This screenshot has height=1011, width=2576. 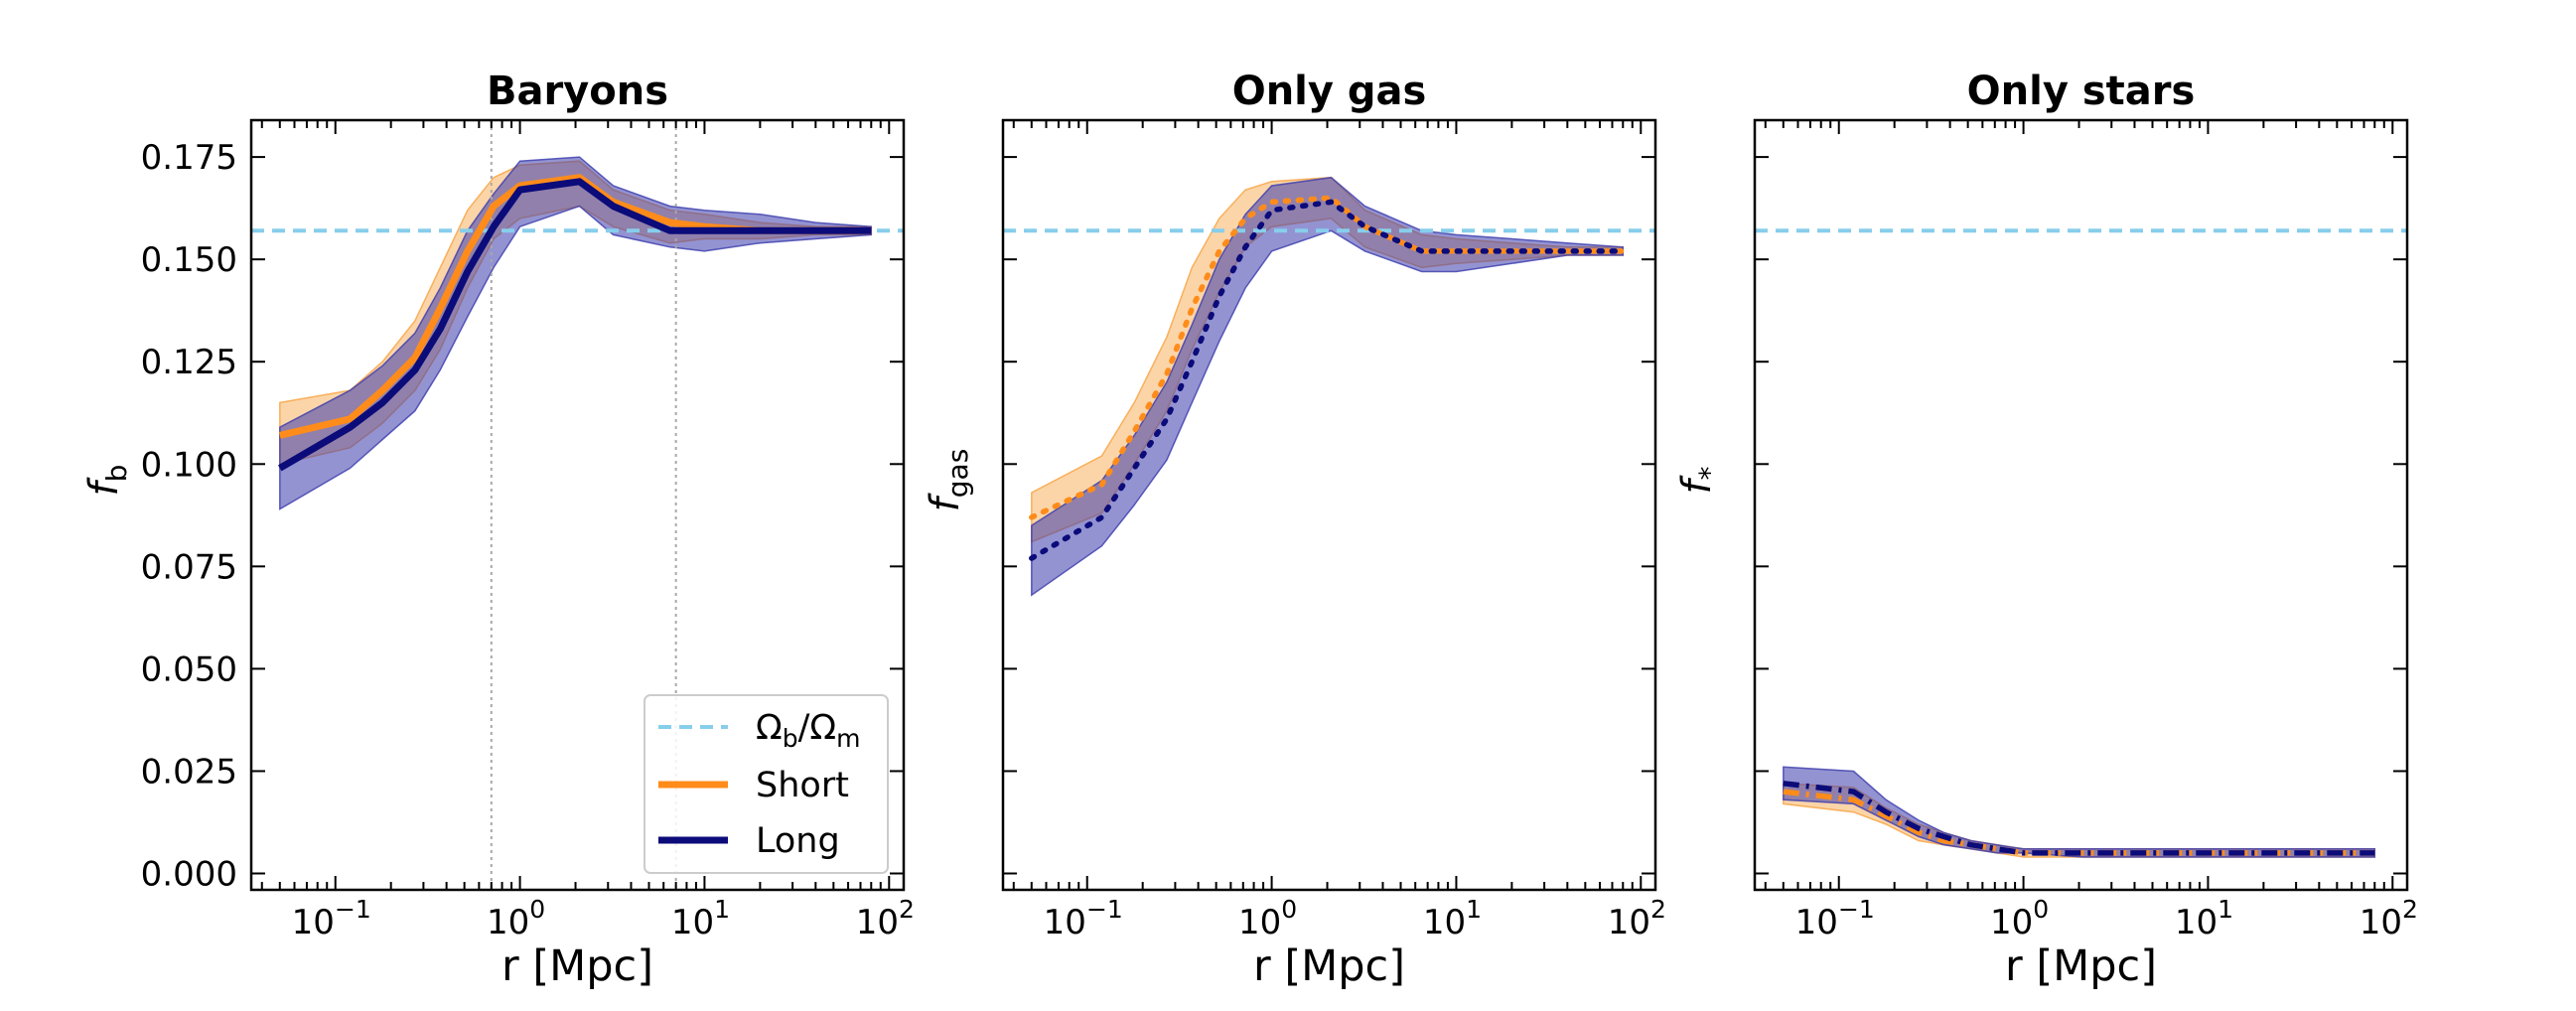 What do you see at coordinates (189, 362) in the screenshot?
I see `y-tick-label: 0.125` at bounding box center [189, 362].